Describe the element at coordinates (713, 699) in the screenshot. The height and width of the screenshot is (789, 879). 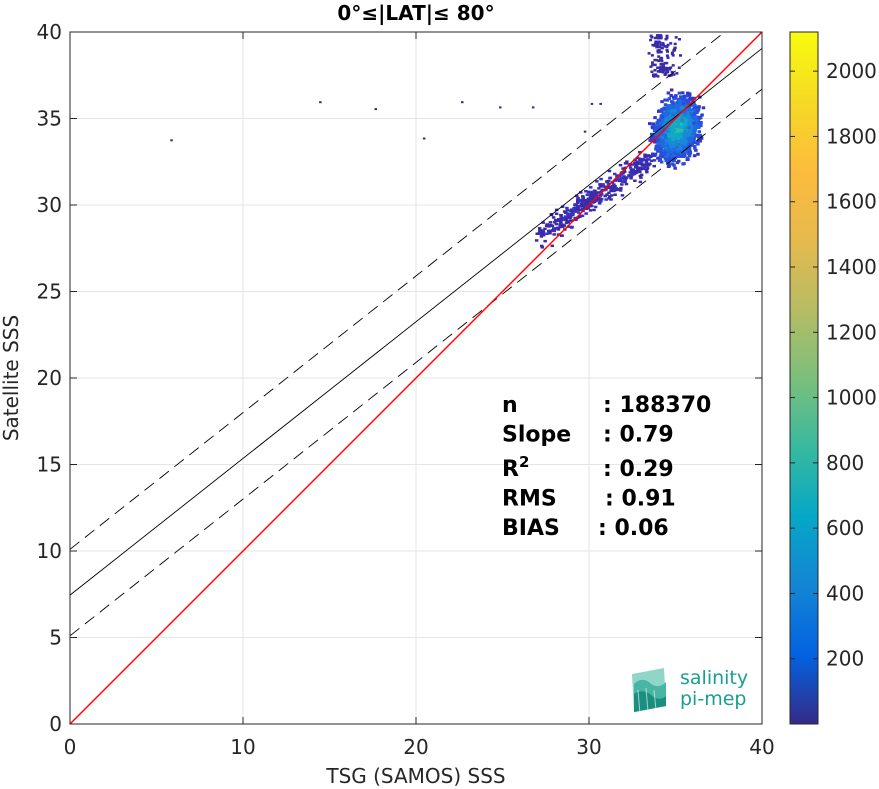
I see `logo-line2: pi-mep` at that location.